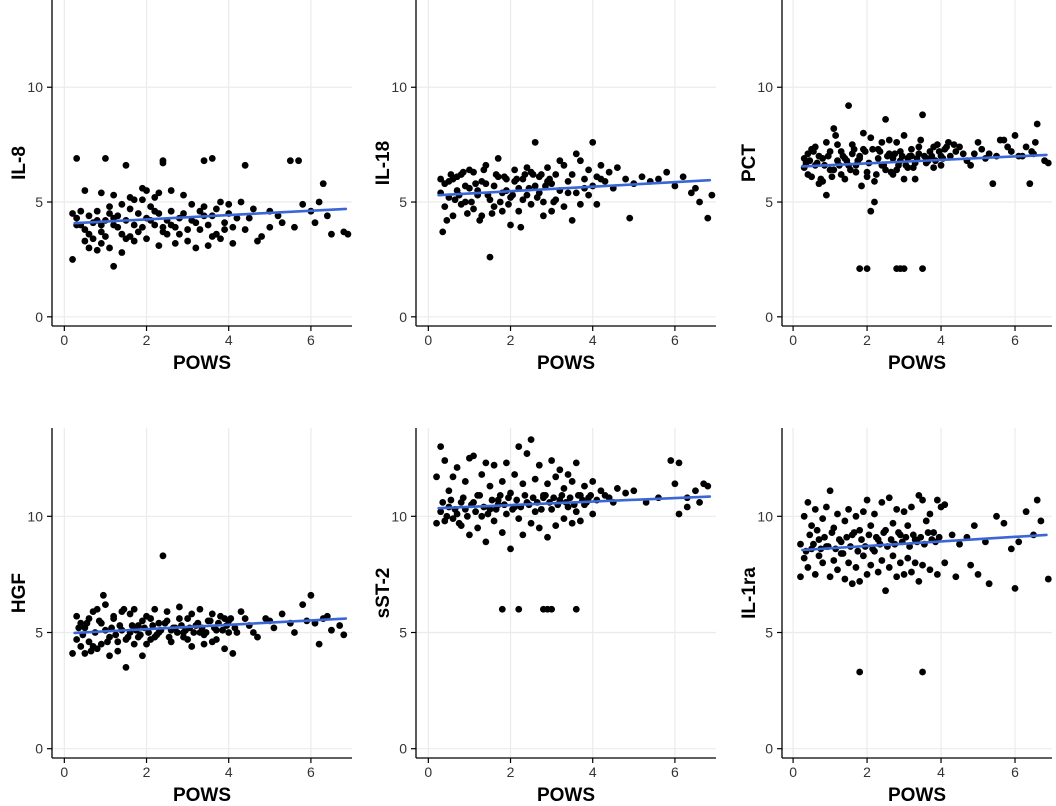  I want to click on x-tick-label: 2, so click(511, 772).